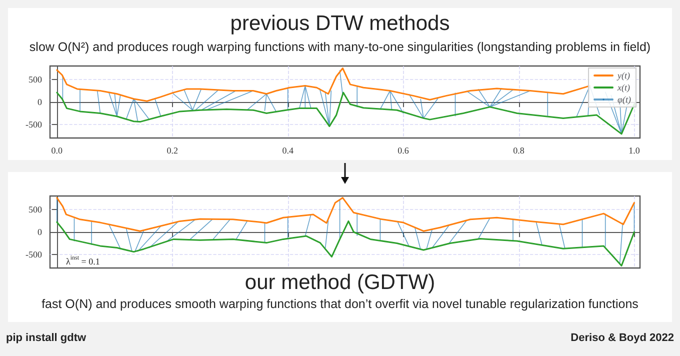 This screenshot has height=356, width=680. Describe the element at coordinates (340, 282) in the screenshot. I see `text: our method (GDTW)` at that location.